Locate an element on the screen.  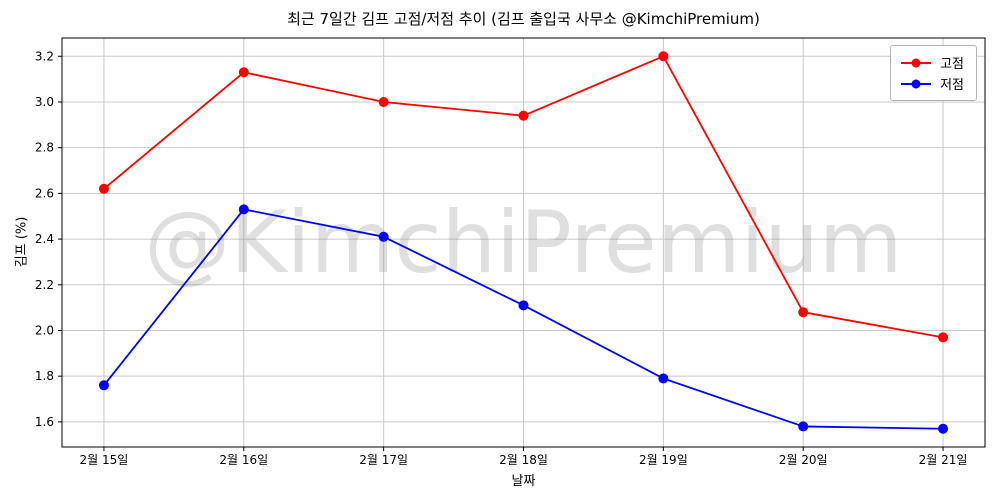
legend-marker-high-icon is located at coordinates (916, 63).